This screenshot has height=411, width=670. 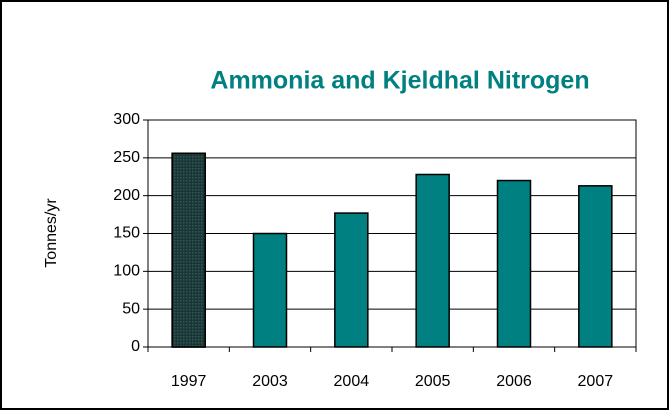 I want to click on chart-title: Ammonia and Kjeldhal Nitrogen, so click(x=399, y=81).